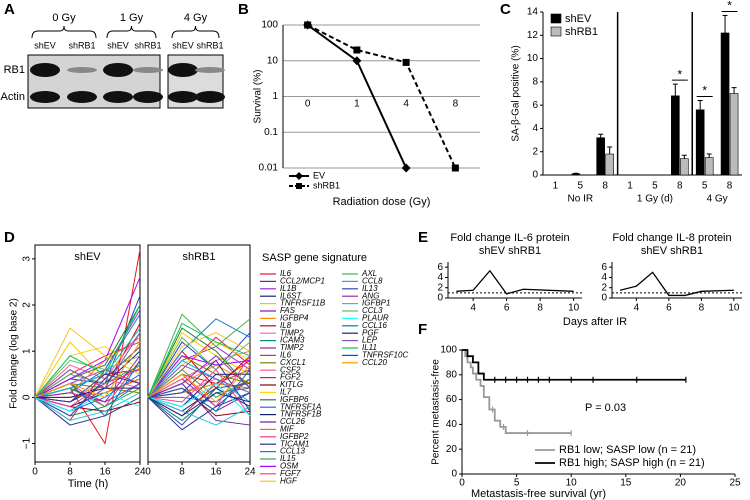 This screenshot has height=500, width=750. I want to click on legend-label: shRB1, so click(326, 185).